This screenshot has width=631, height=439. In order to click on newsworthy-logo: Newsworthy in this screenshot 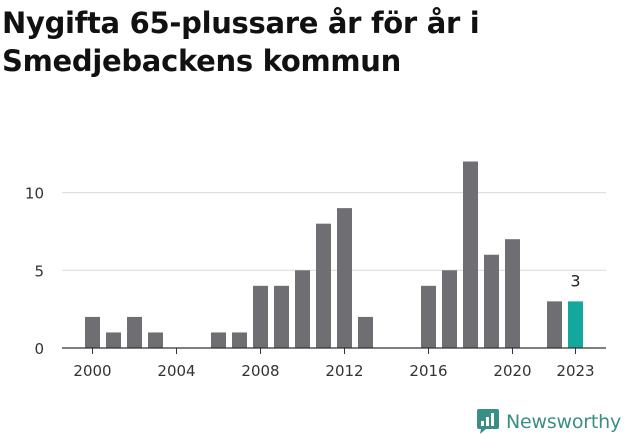, I will do `click(548, 421)`.